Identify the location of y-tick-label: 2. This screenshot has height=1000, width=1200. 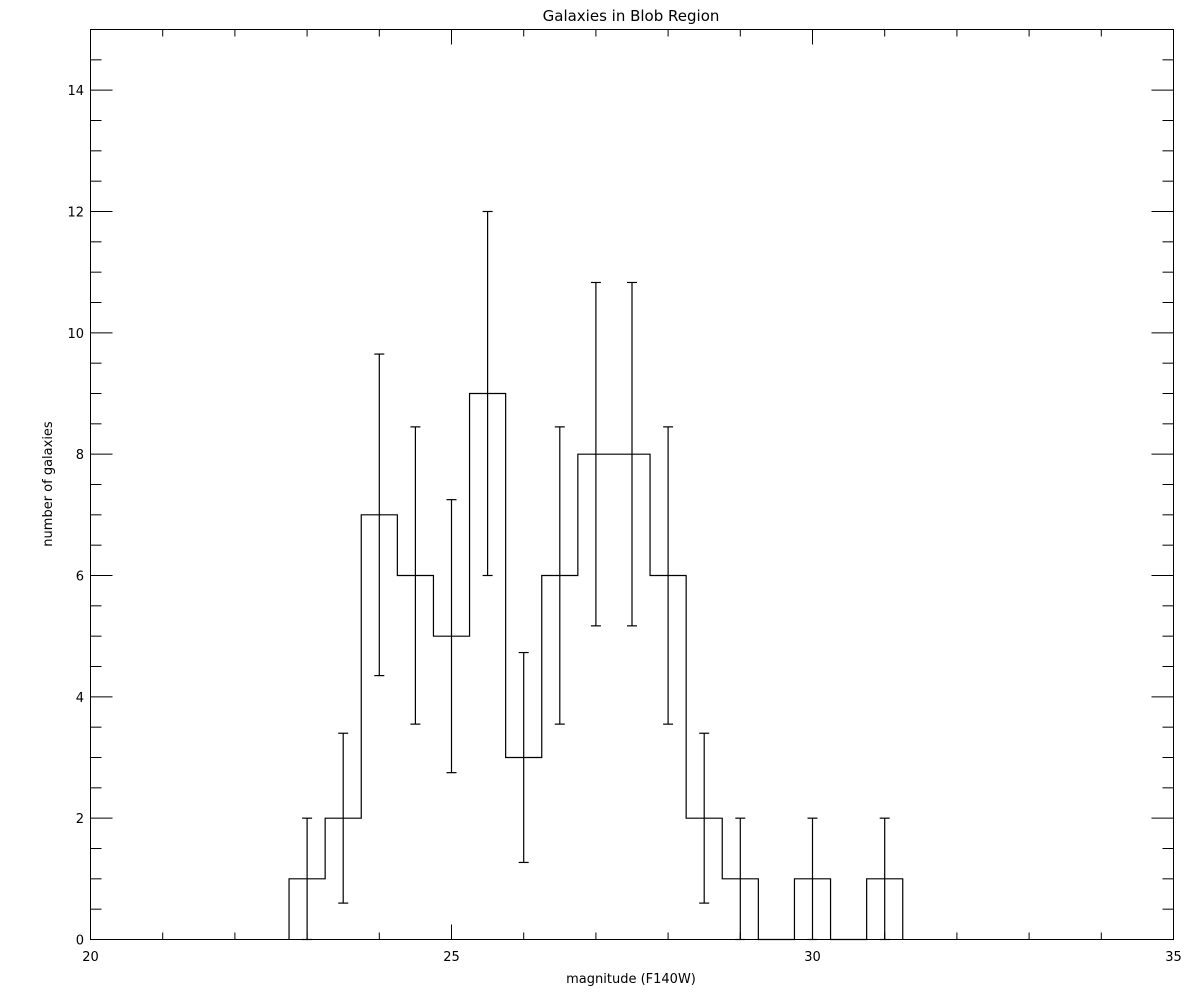
(80, 819).